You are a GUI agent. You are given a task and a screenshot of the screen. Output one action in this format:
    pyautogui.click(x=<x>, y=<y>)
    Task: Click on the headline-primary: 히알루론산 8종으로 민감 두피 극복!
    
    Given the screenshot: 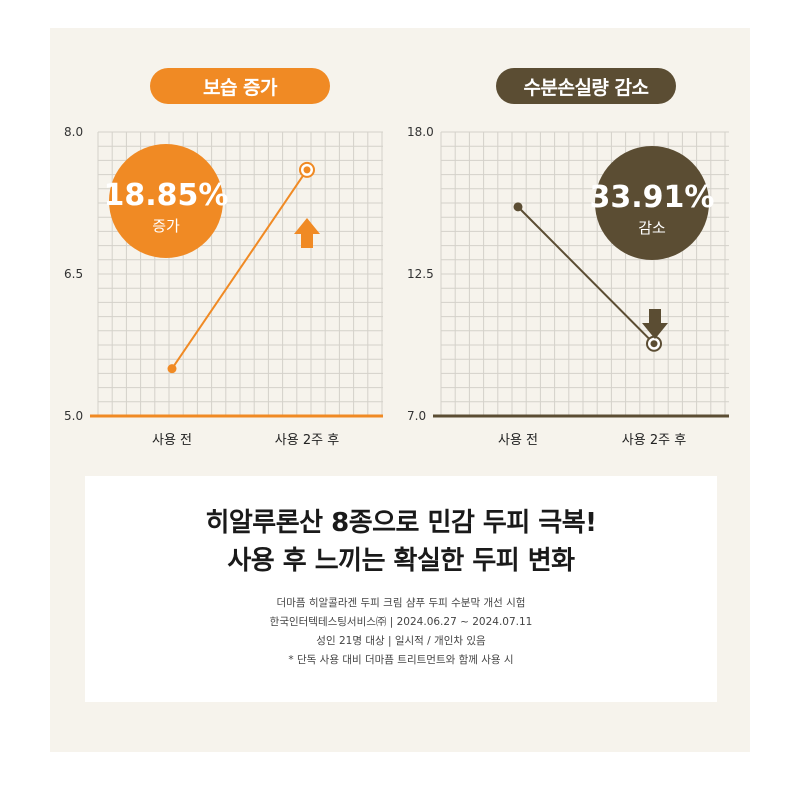 What is the action you would take?
    pyautogui.click(x=401, y=523)
    